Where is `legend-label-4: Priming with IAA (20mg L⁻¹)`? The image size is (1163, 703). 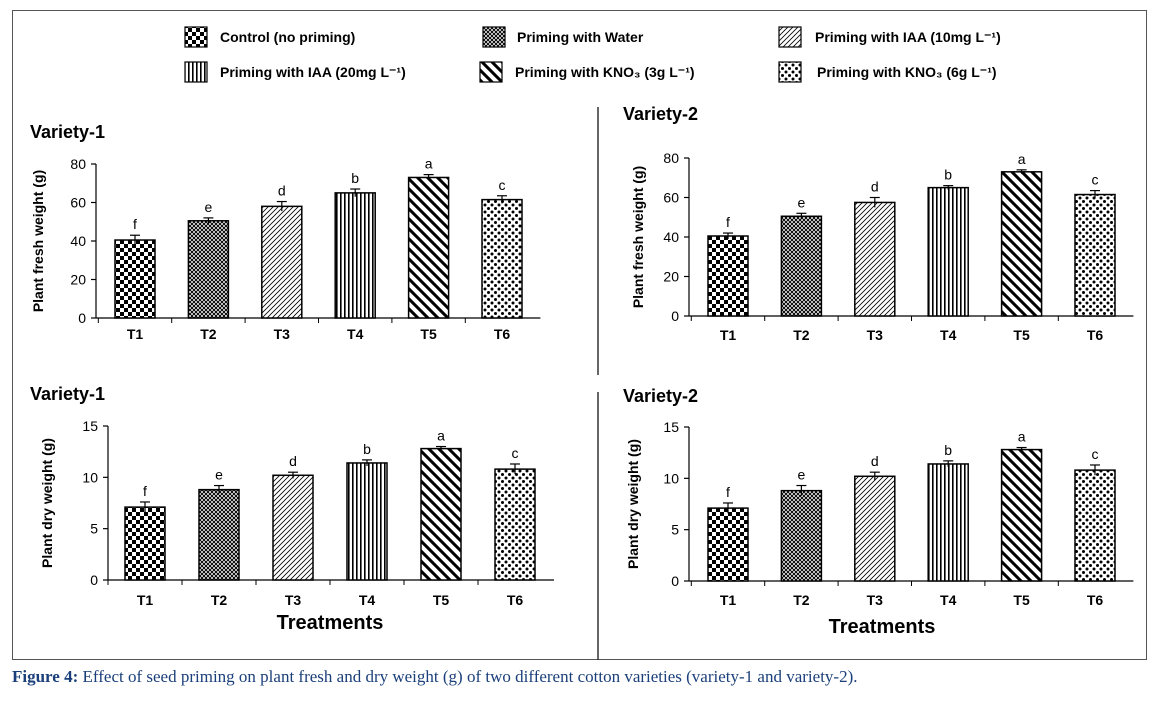
legend-label-4: Priming with IAA (20mg L⁻¹) is located at coordinates (313, 72).